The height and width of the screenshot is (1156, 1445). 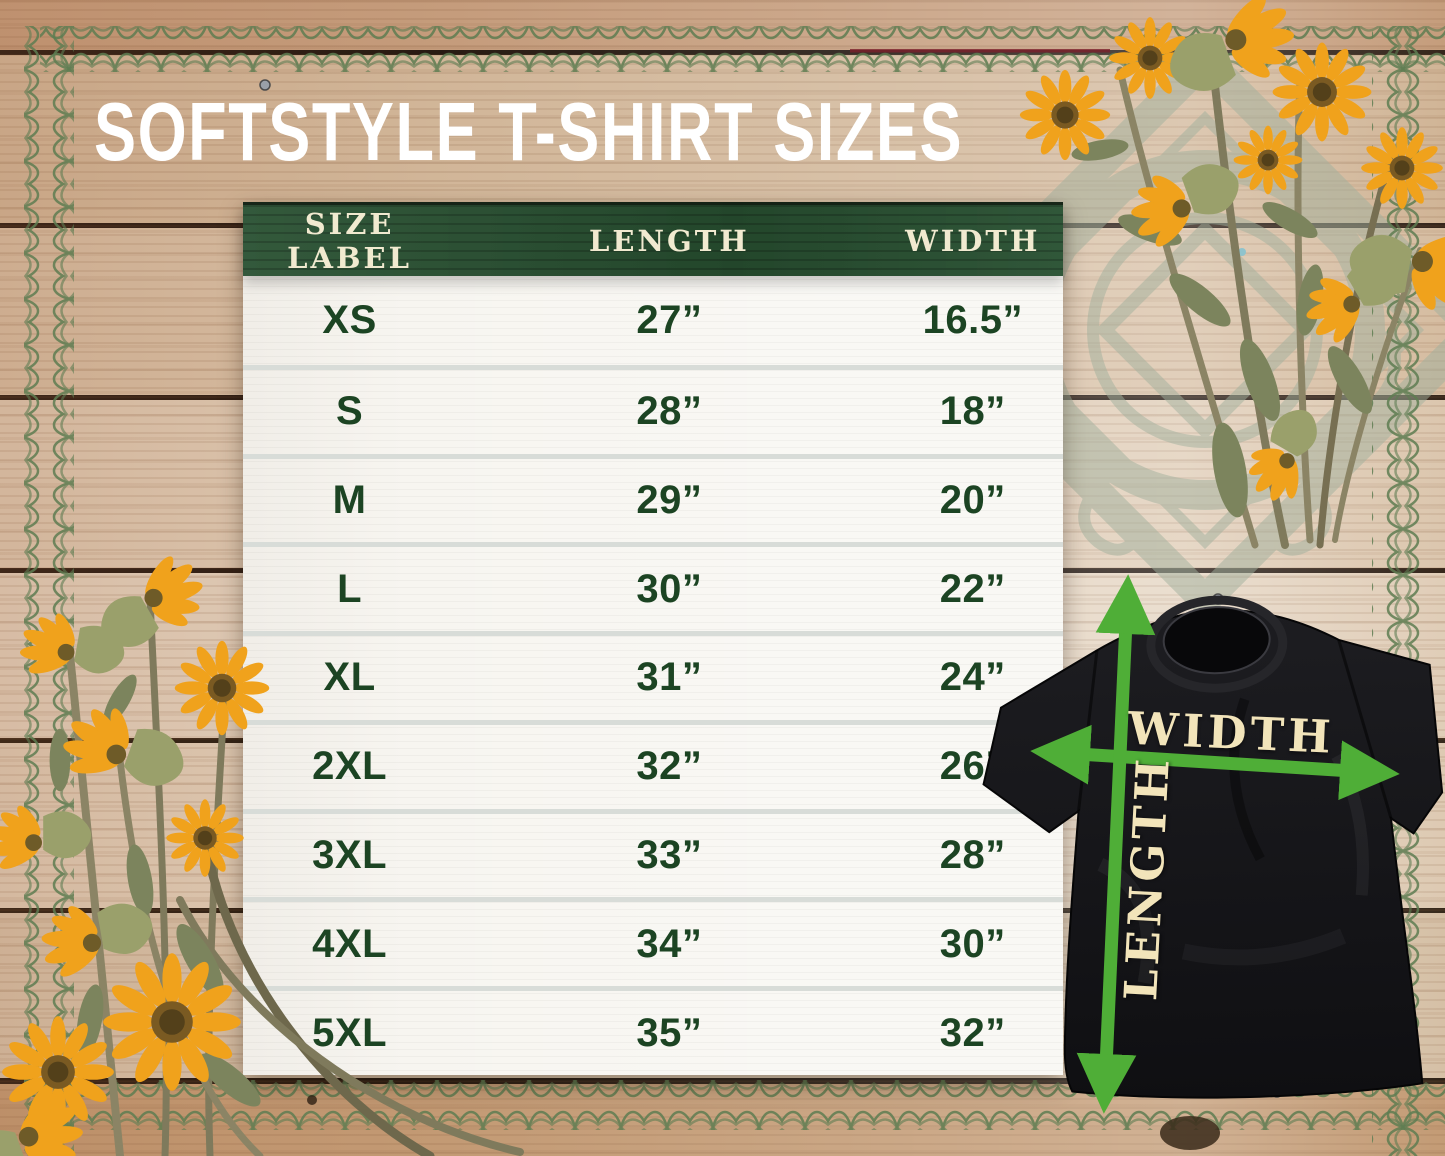 What do you see at coordinates (350, 588) in the screenshot?
I see `size-cell: L` at bounding box center [350, 588].